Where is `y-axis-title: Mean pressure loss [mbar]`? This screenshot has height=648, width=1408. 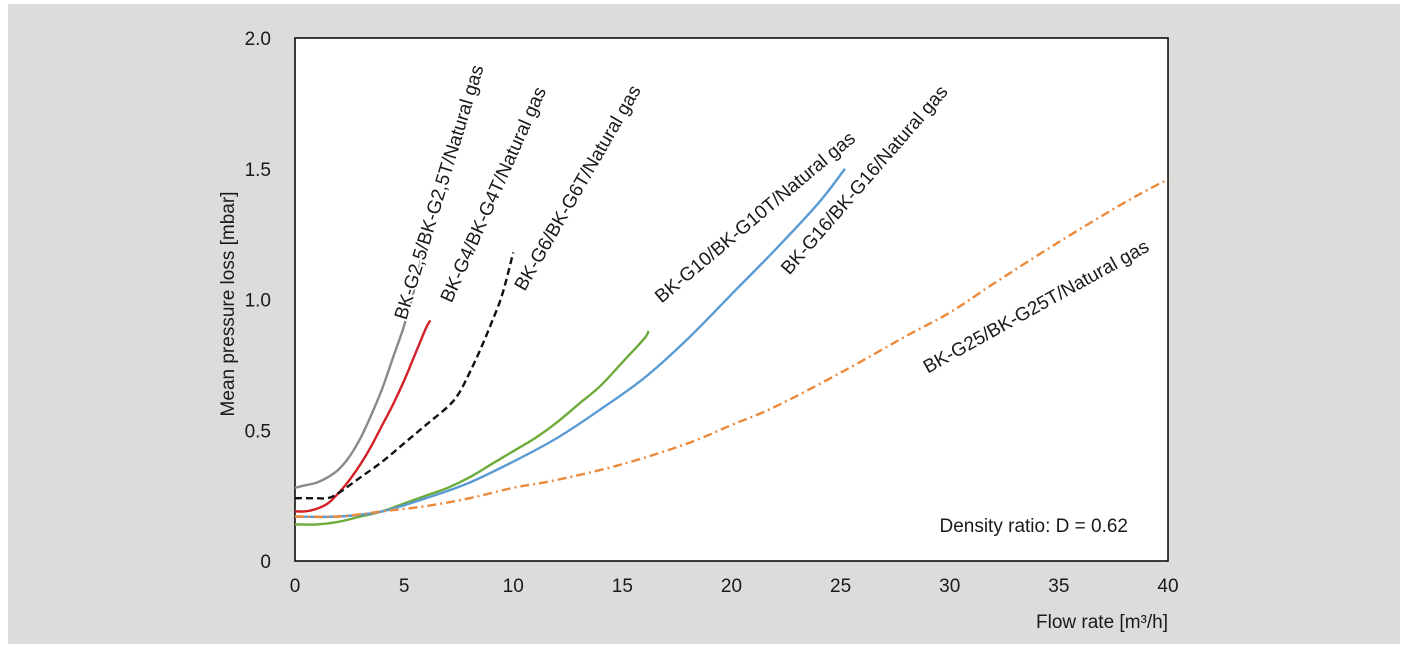 y-axis-title: Mean pressure loss [mbar] is located at coordinates (228, 304).